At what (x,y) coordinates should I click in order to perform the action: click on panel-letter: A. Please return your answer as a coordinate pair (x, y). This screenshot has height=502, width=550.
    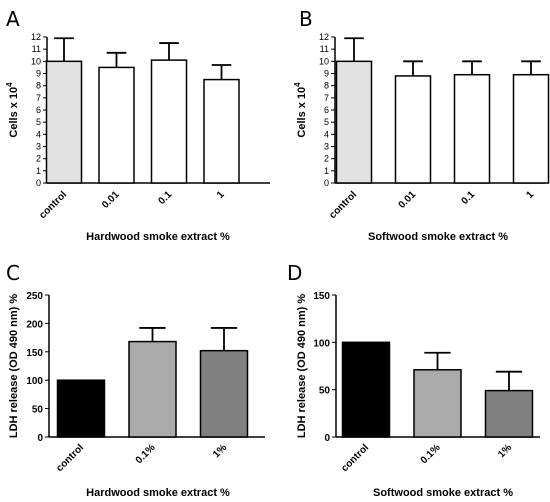
    Looking at the image, I should click on (13, 19).